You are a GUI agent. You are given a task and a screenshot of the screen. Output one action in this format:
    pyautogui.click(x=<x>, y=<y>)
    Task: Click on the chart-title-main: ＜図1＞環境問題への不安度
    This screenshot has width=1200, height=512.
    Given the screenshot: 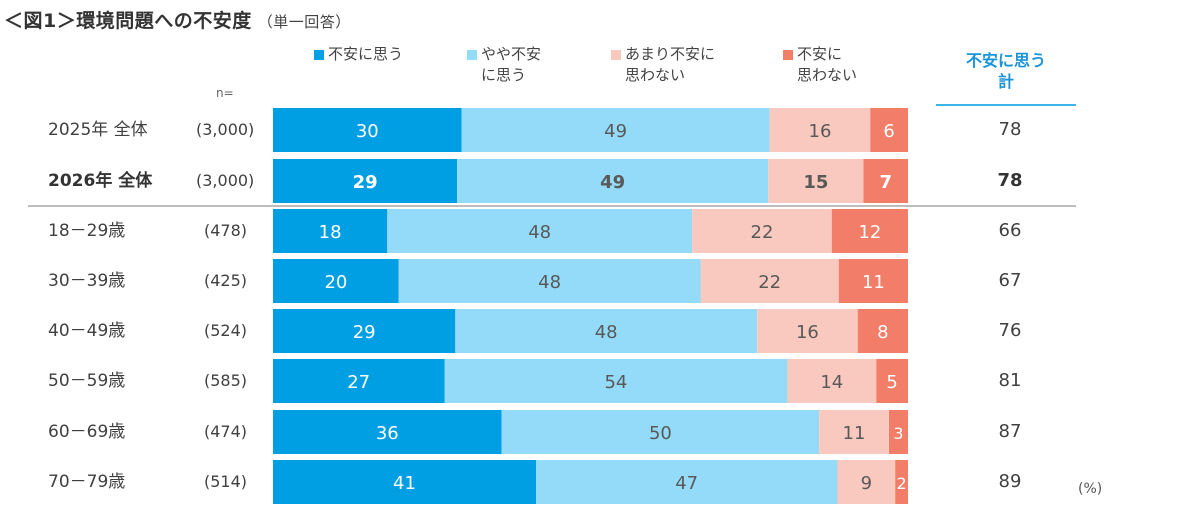 What is the action you would take?
    pyautogui.click(x=128, y=21)
    